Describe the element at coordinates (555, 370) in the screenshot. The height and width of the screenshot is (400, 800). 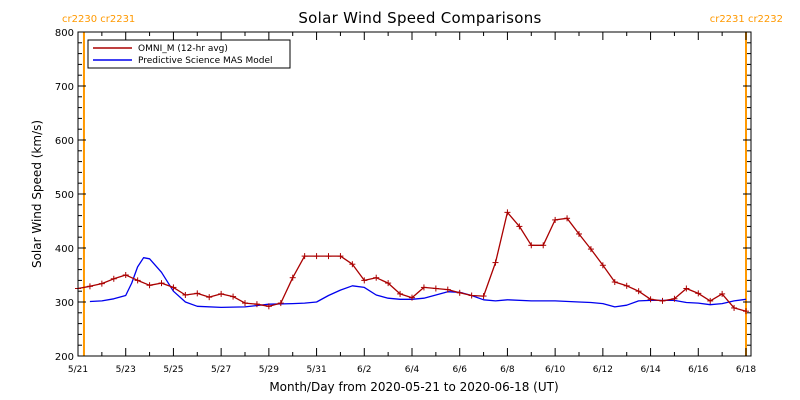
I see `x-tick-label: 6/10` at that location.